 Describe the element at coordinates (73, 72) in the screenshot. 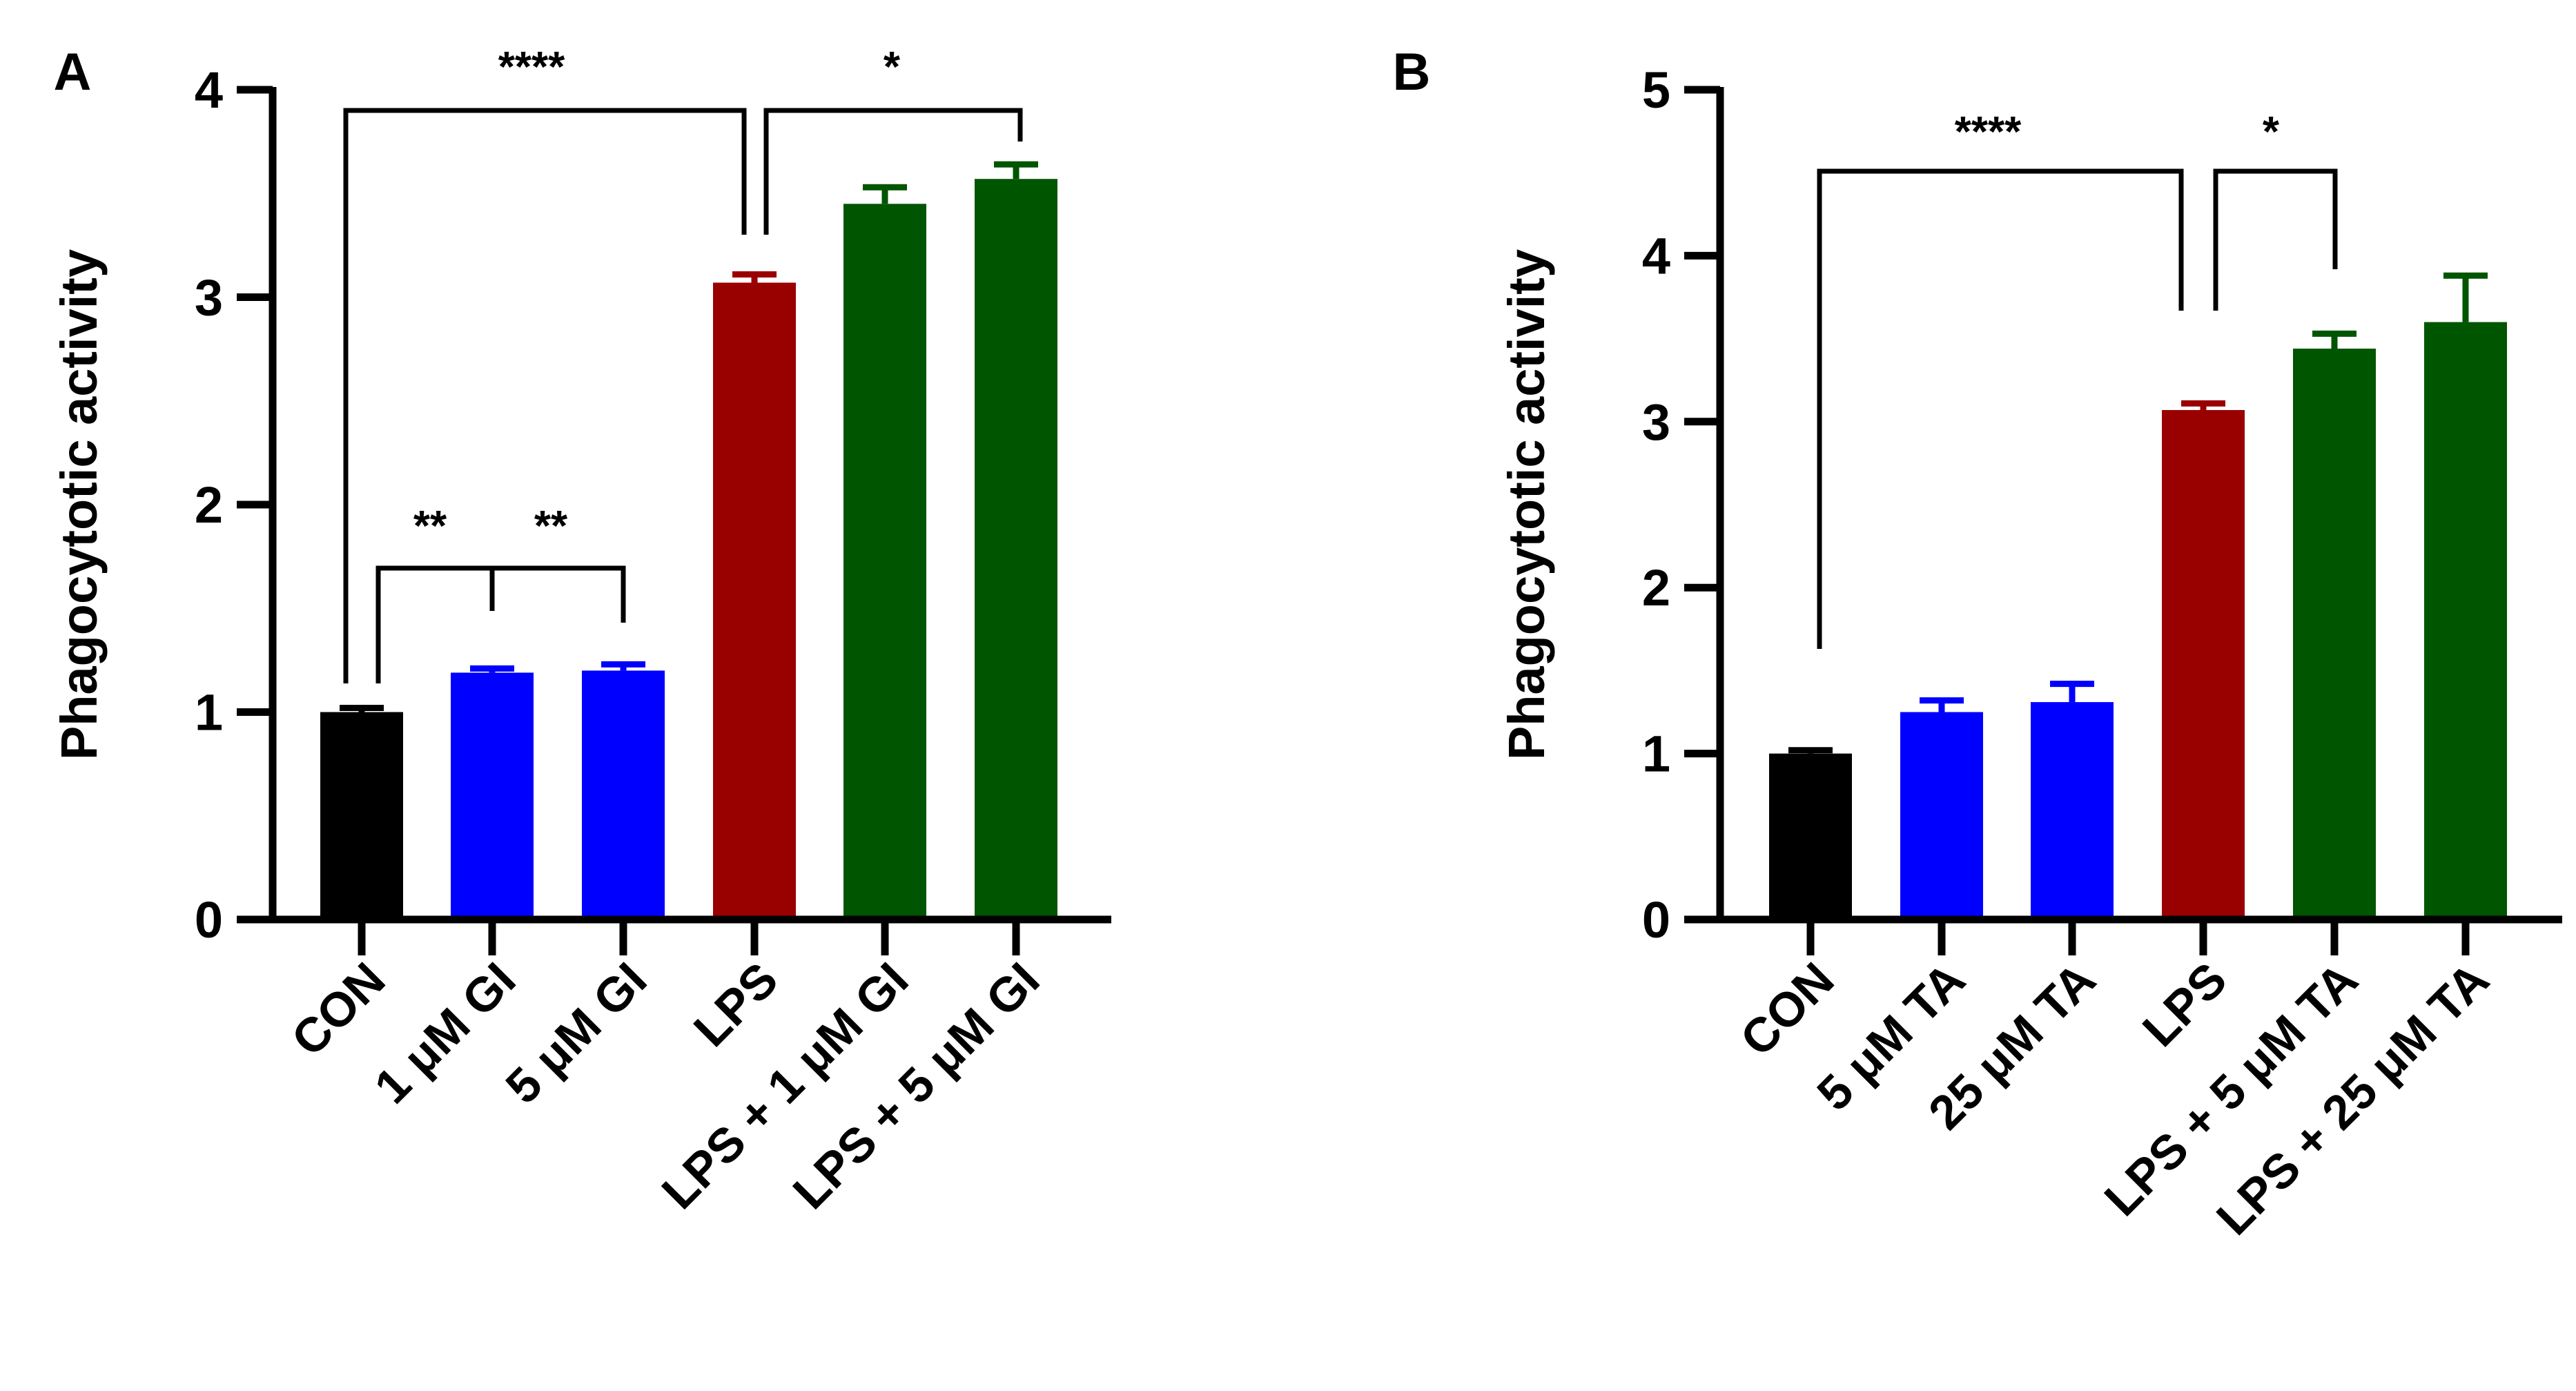

I see `panel-label: A` at that location.